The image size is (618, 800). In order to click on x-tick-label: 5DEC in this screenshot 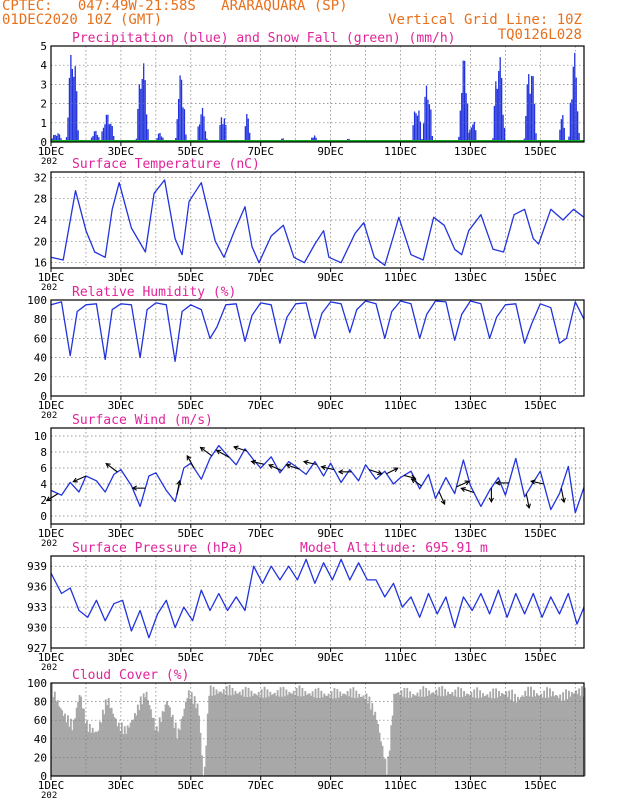, I will do `click(191, 405)`.